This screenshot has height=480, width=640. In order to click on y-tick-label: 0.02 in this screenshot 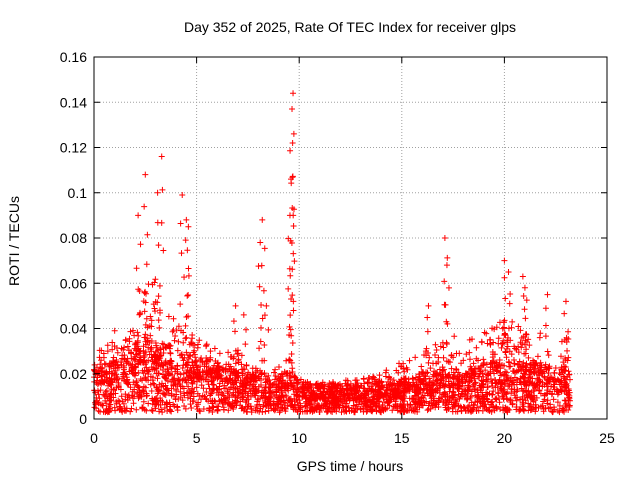, I will do `click(73, 374)`.